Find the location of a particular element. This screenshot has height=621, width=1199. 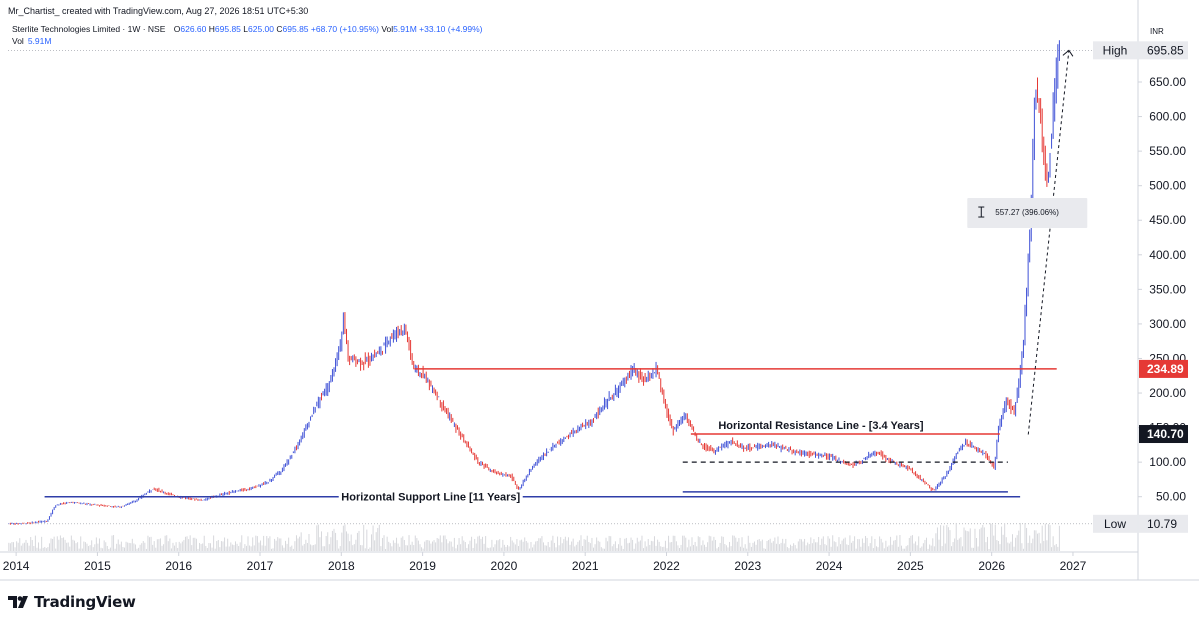

close-label: C is located at coordinates (279, 29).